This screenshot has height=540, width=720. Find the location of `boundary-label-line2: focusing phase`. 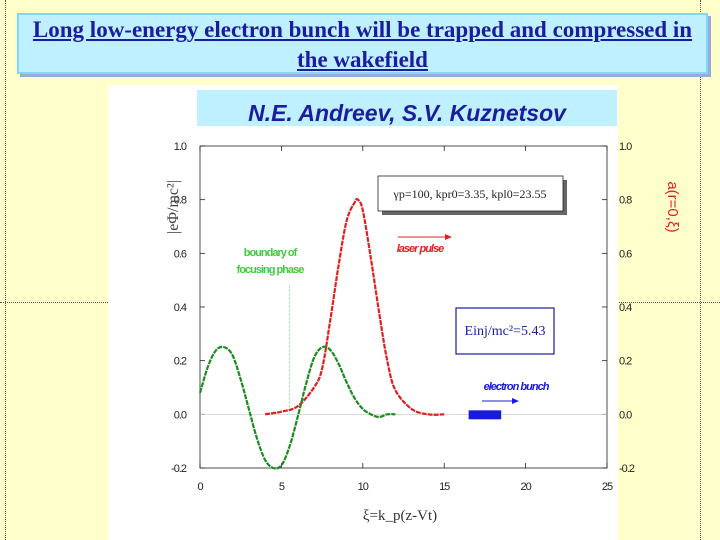

boundary-label-line2: focusing phase is located at coordinates (271, 270).